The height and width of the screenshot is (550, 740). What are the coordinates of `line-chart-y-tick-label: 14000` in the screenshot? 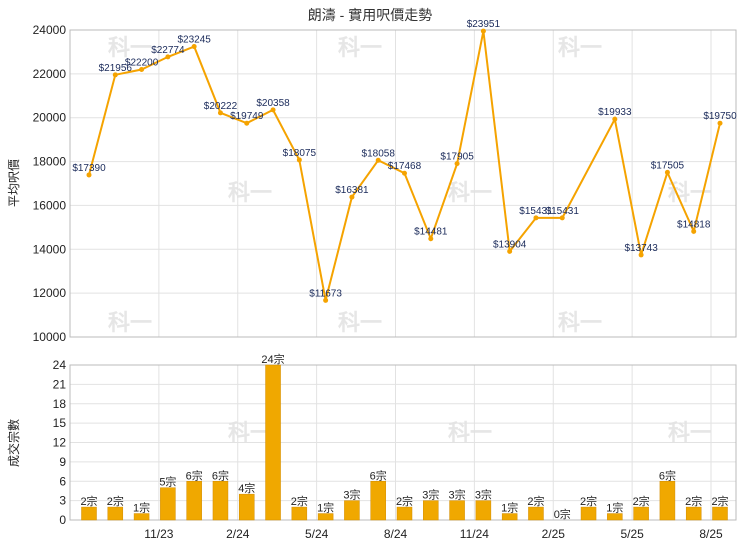 It's located at (50, 249).